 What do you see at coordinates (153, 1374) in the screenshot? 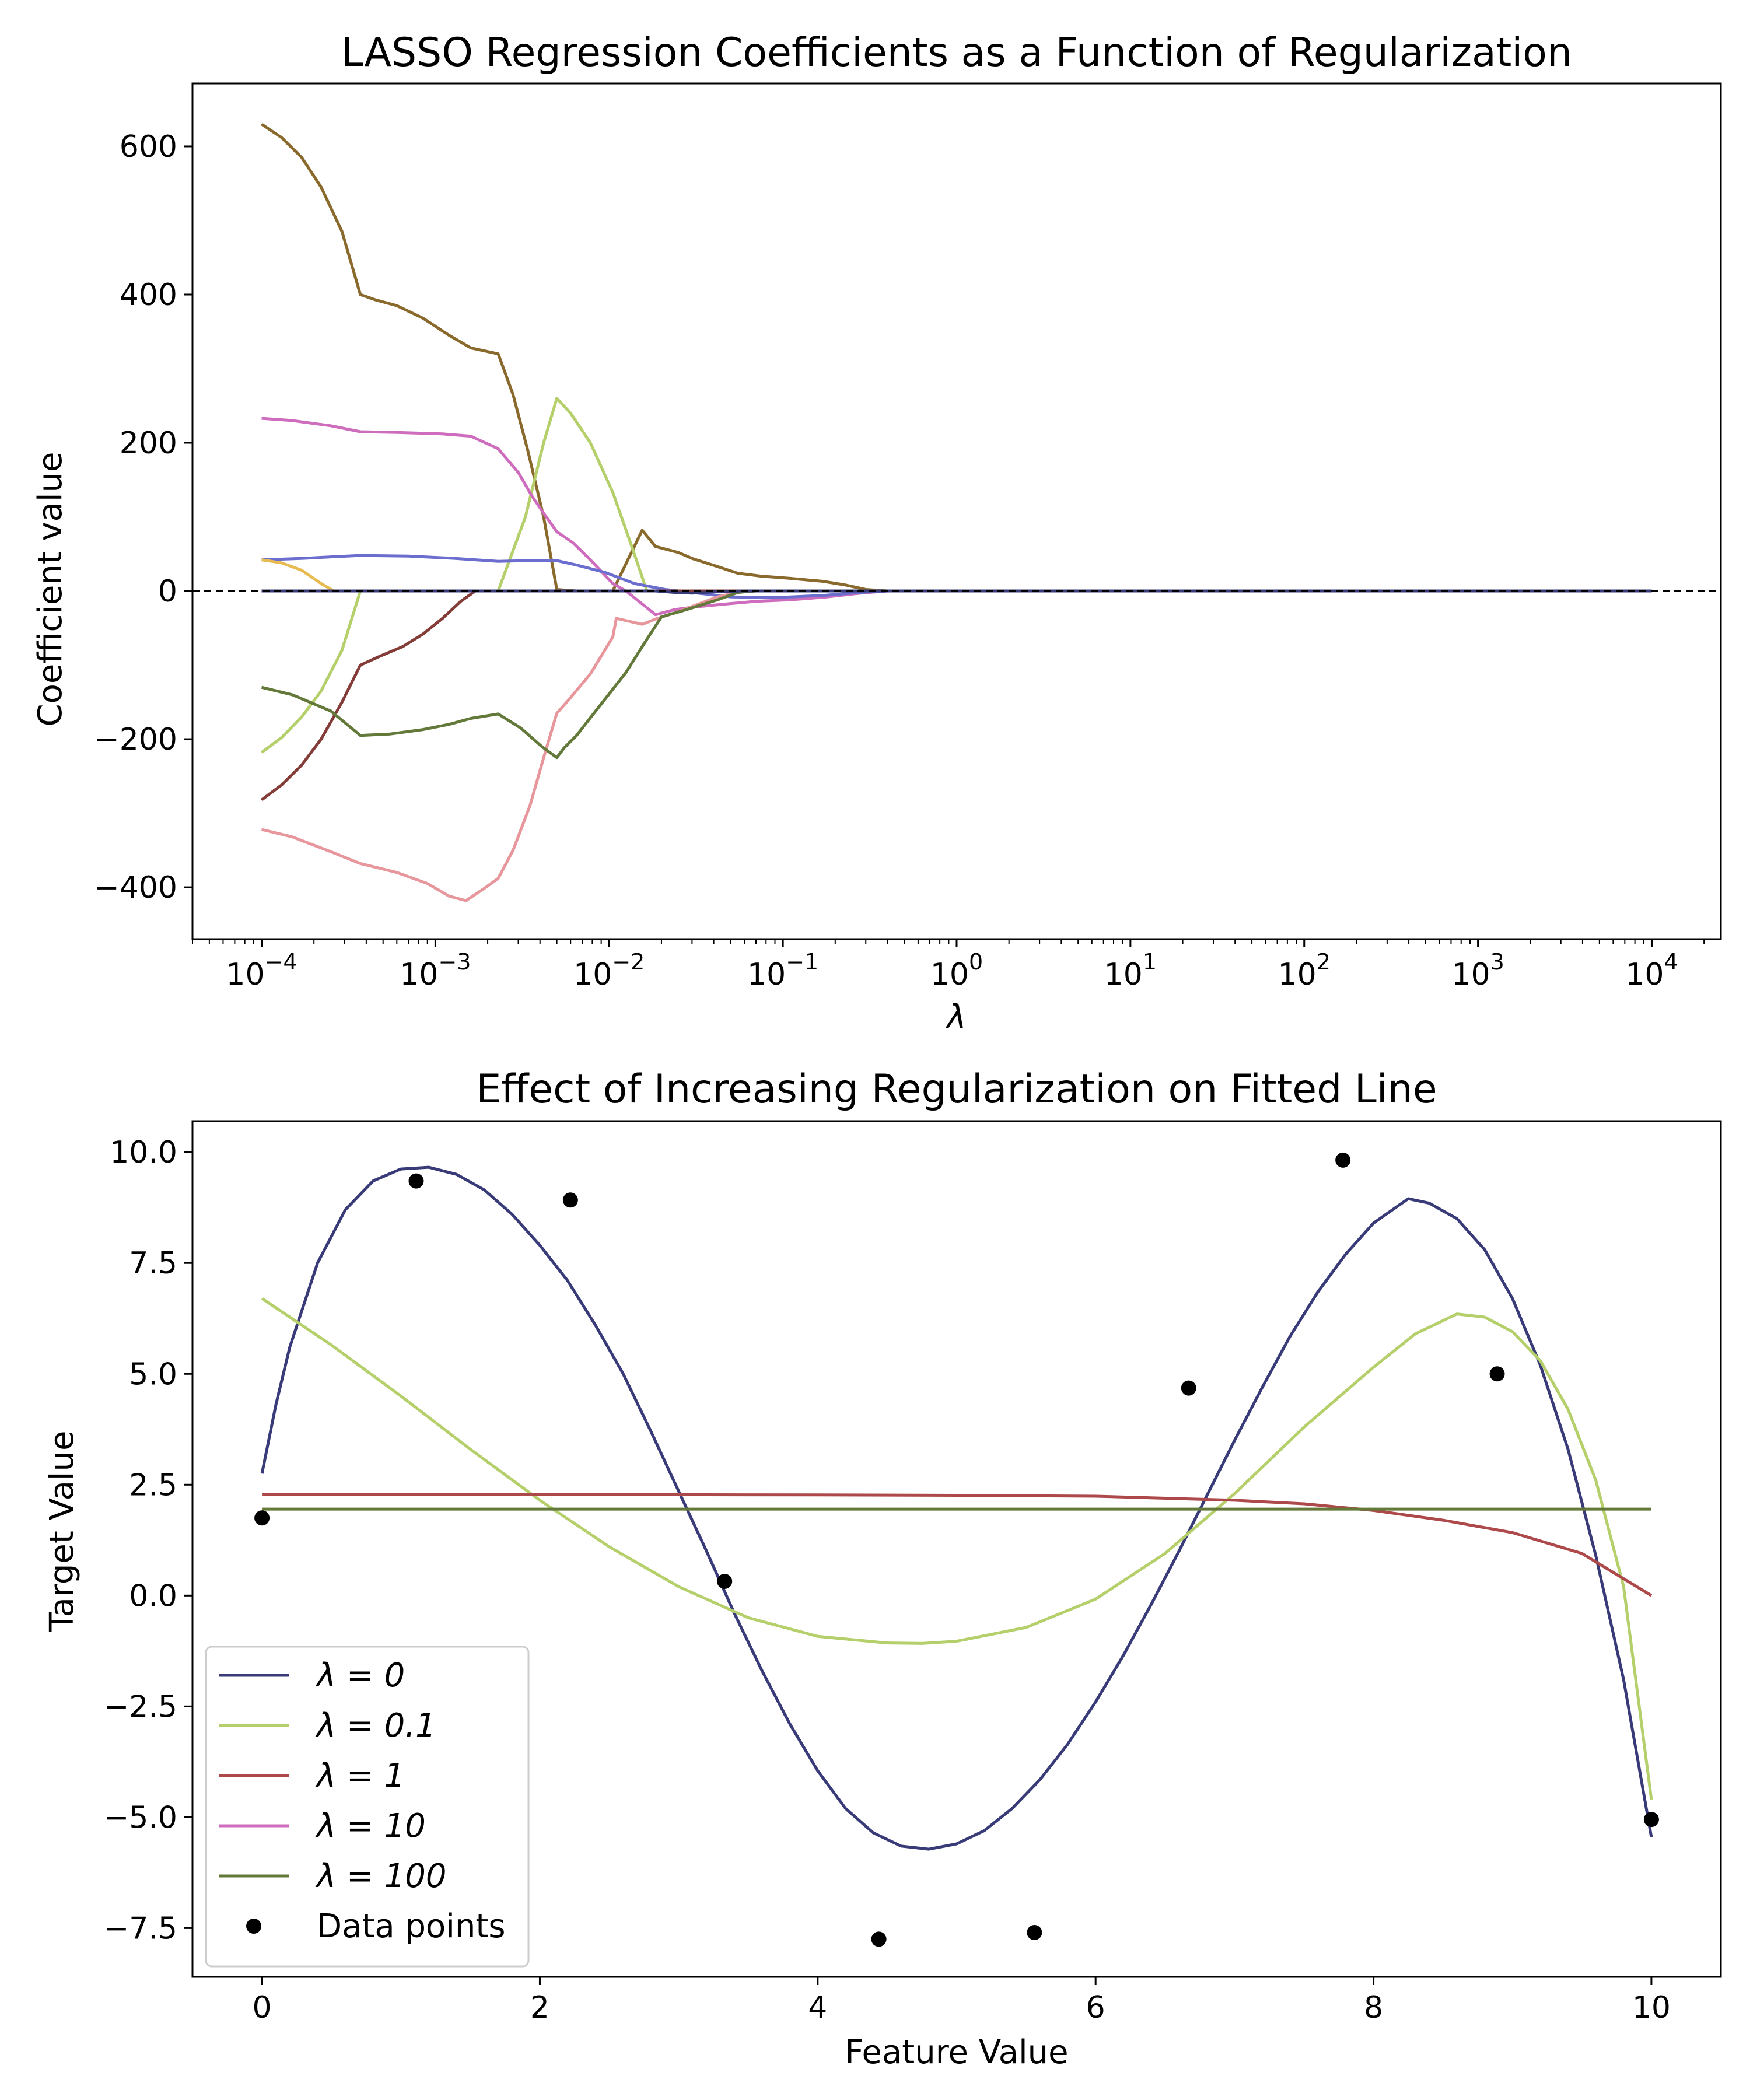
I see `chart2-y-tick-label: 5.0` at bounding box center [153, 1374].